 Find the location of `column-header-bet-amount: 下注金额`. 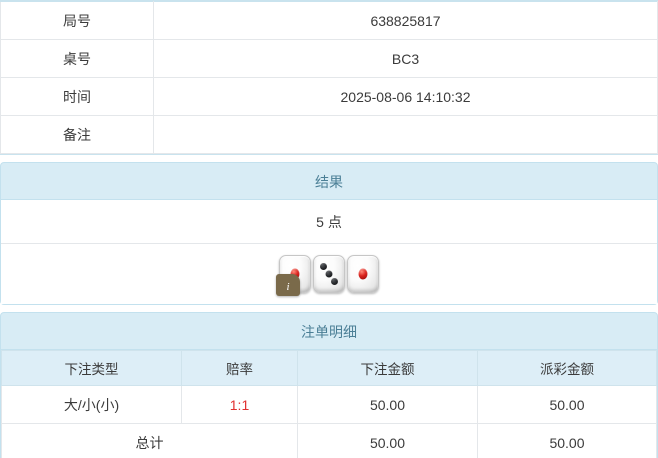

column-header-bet-amount: 下注金额 is located at coordinates (387, 368).